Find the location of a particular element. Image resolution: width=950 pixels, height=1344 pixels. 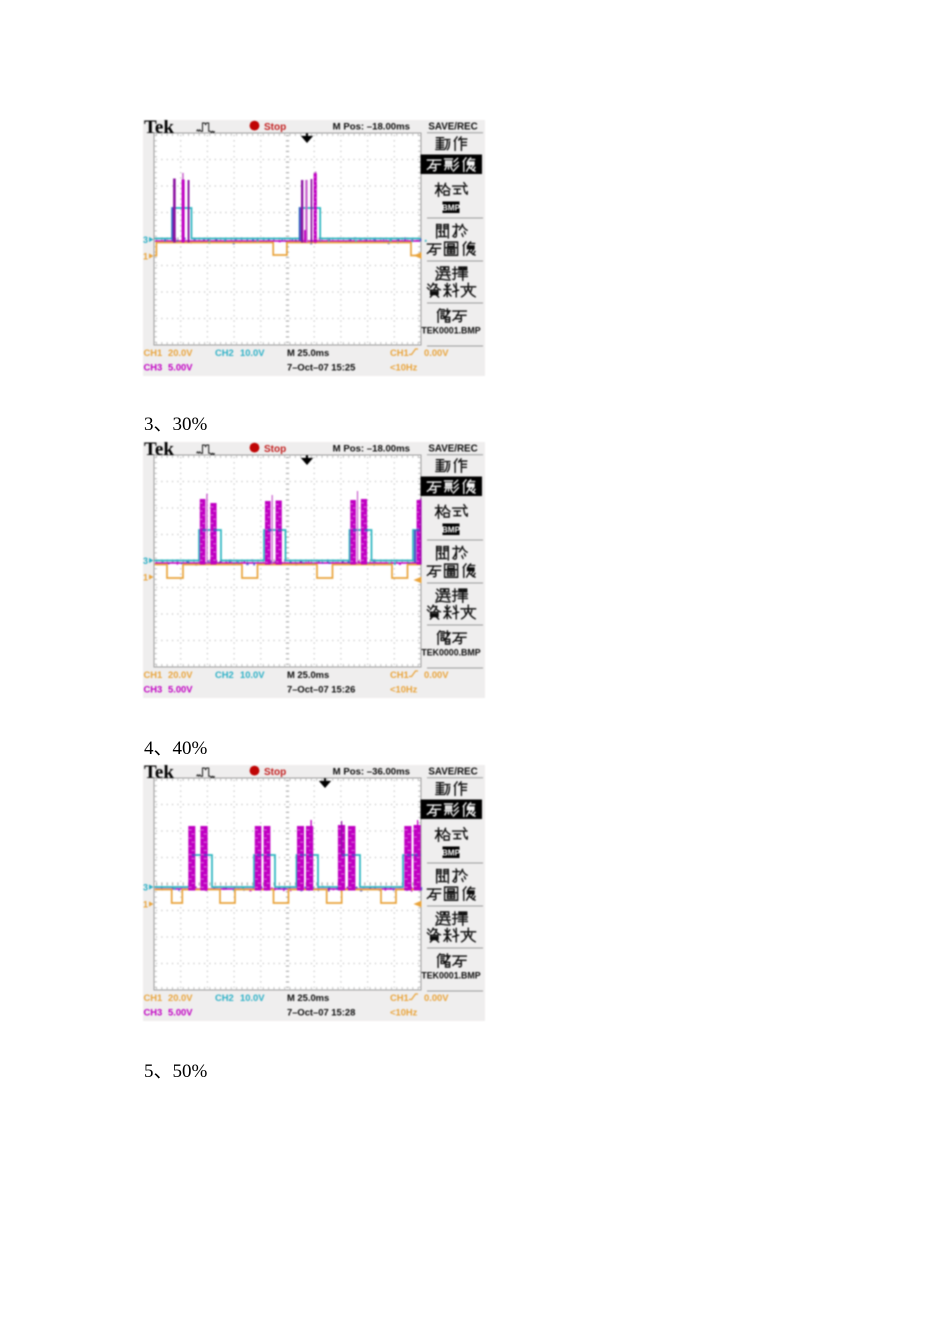

svg-text: 7–Oct–07 15:28 is located at coordinates (321, 1011).